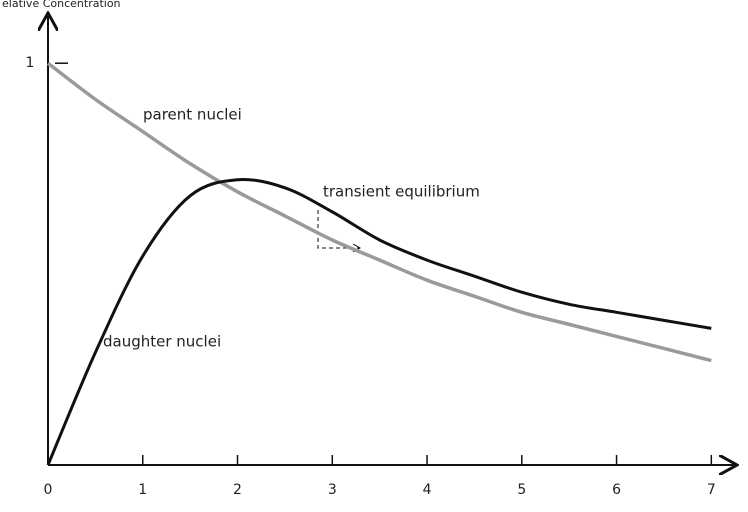 This screenshot has width=748, height=512. Describe the element at coordinates (521, 490) in the screenshot. I see `x-tick-label: 5` at that location.